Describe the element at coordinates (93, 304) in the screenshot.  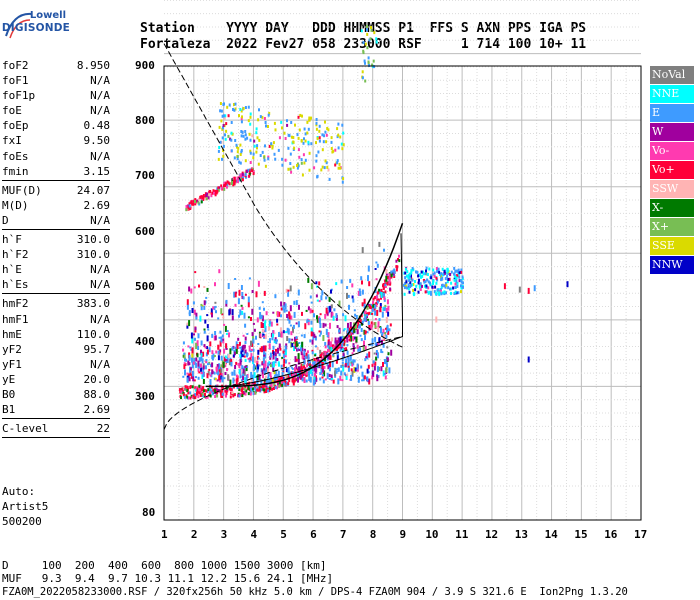
I see `param-value: 383.0` at that location.